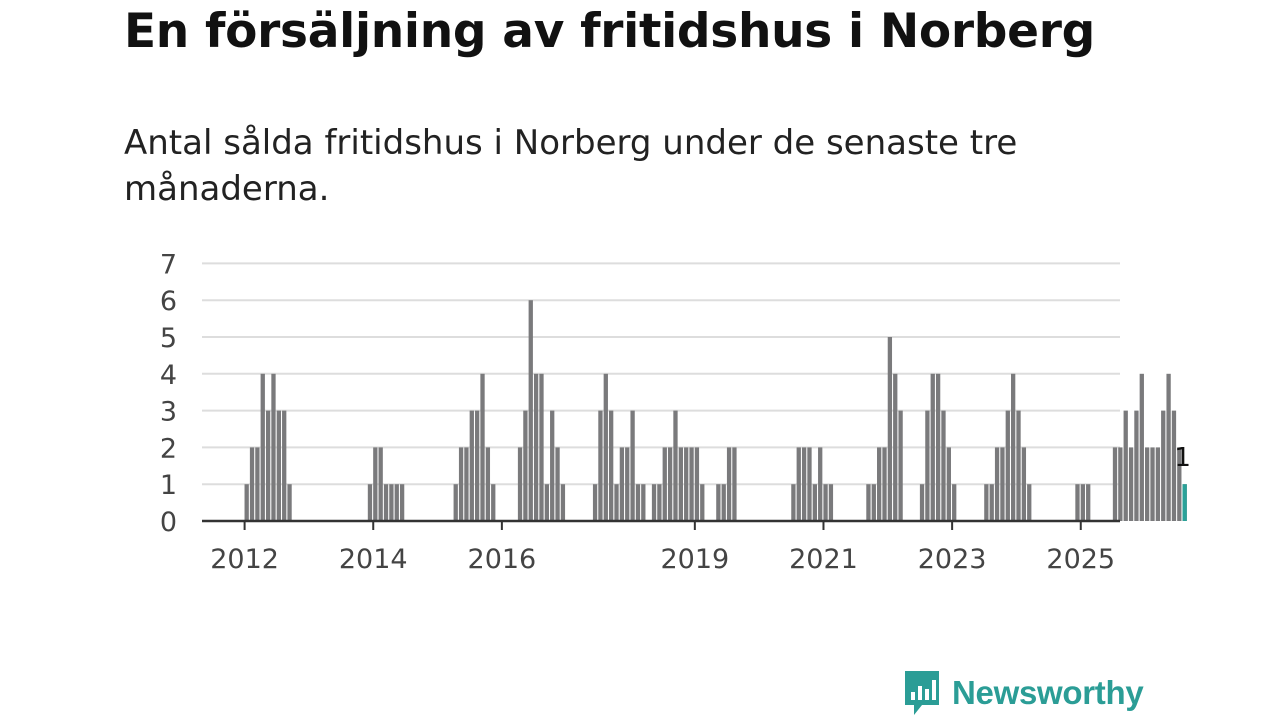 This screenshot has height=720, width=1280. Describe the element at coordinates (1184, 502) in the screenshot. I see `bar-highlight` at that location.